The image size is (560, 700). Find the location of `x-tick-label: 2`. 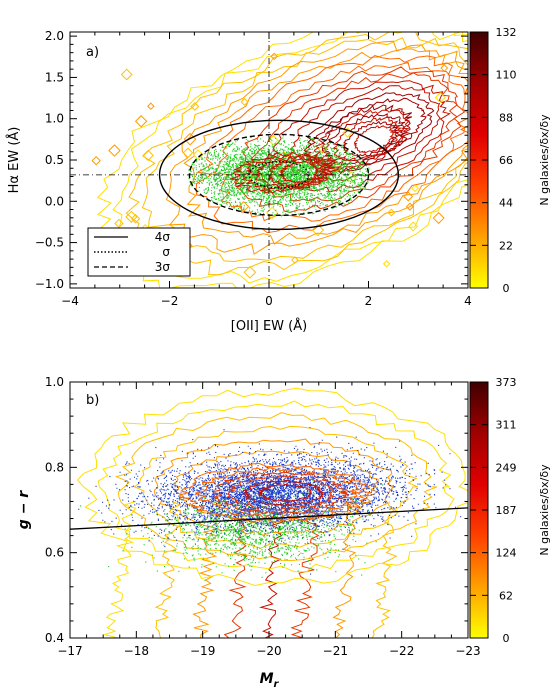

x-tick-label: 2 is located at coordinates (369, 301).